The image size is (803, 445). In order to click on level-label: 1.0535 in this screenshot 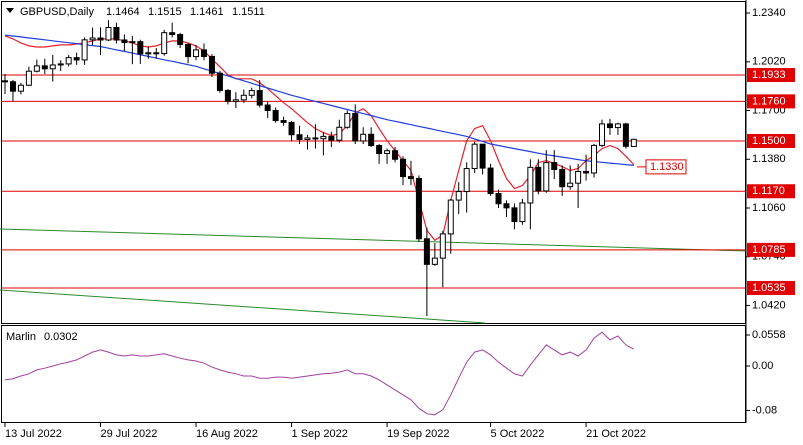, I will do `click(769, 288)`.